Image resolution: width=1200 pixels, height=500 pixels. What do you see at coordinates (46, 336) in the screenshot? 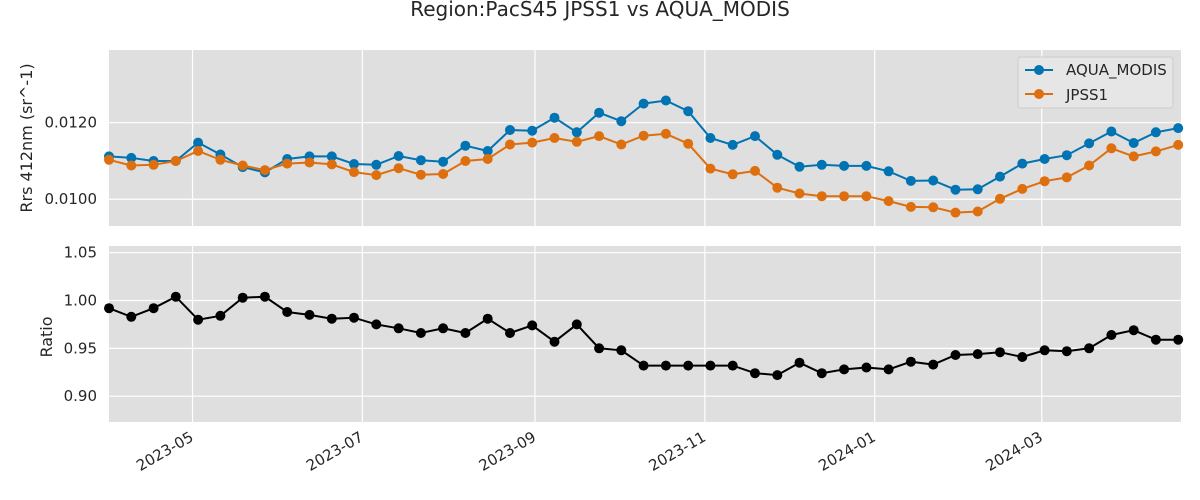
I see `bottom-panel-ylabel: Ratio` at bounding box center [46, 336].